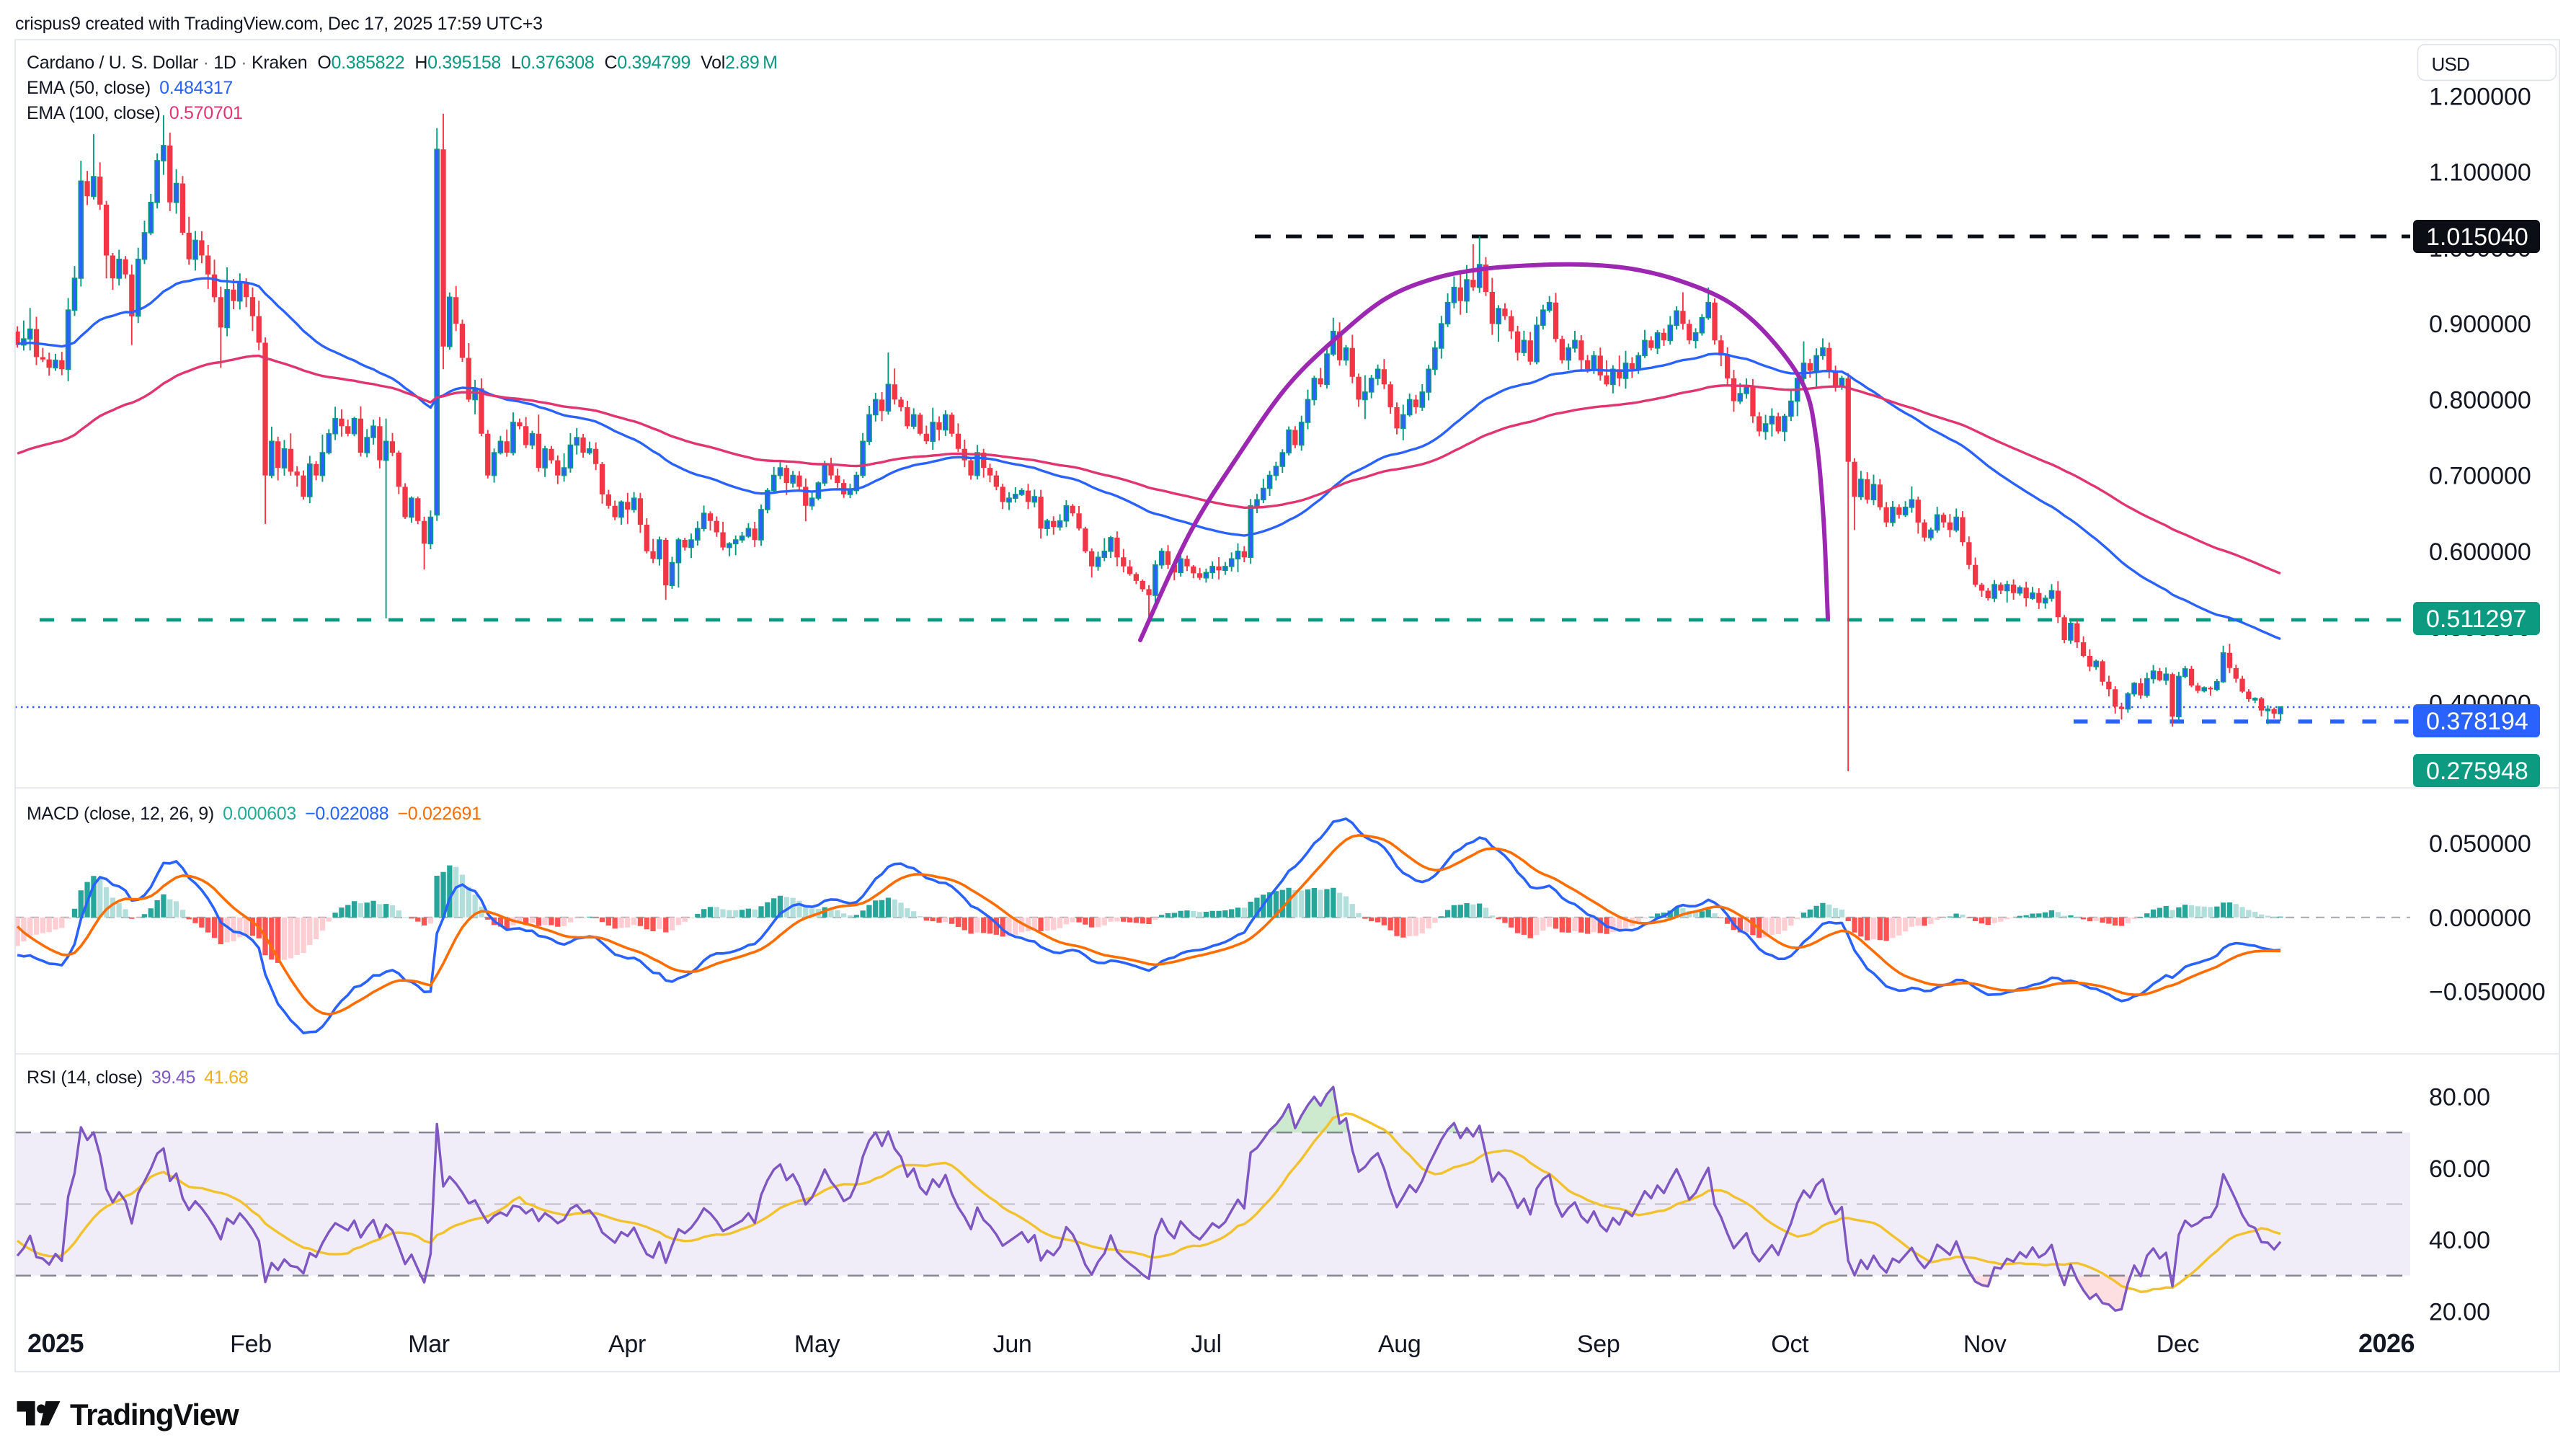  I want to click on svg-text: Apr, so click(627, 1344).